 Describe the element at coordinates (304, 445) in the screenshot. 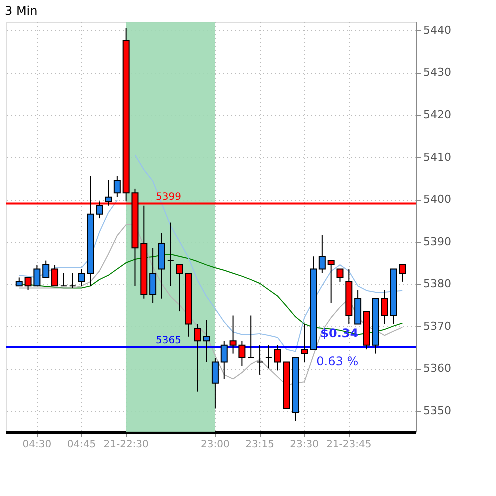

I see `x-tick-label: 23:30` at that location.